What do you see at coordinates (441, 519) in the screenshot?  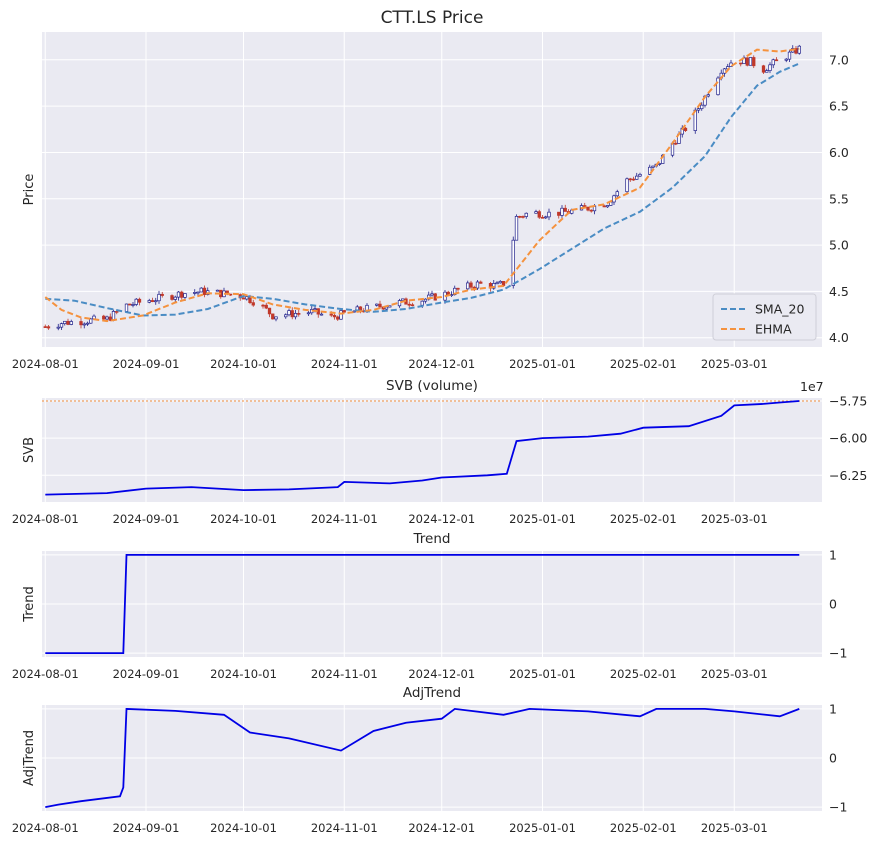 I see `x-tick-label: 2024-12-01` at bounding box center [441, 519].